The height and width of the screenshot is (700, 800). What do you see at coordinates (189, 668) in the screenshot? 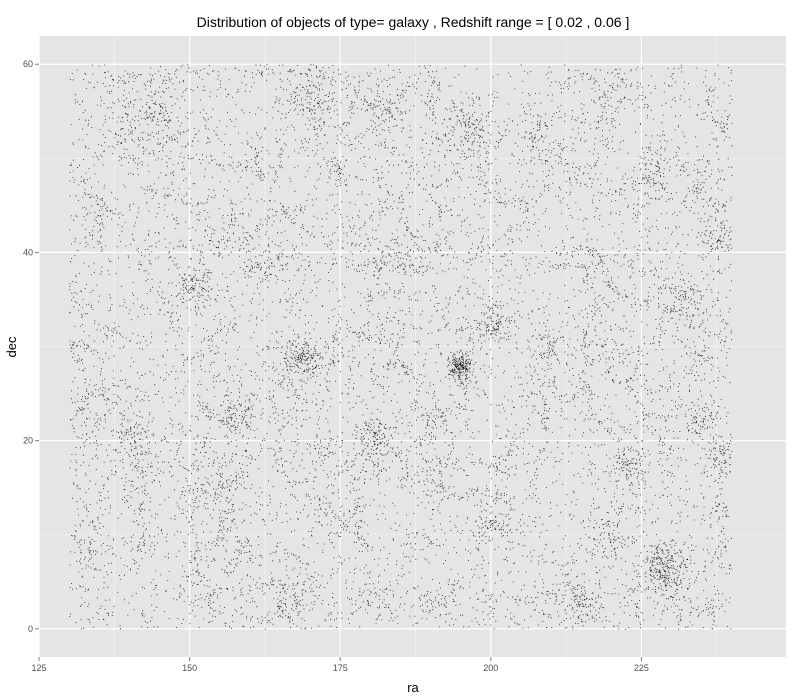
I see `x-tick-label: 150` at bounding box center [189, 668].